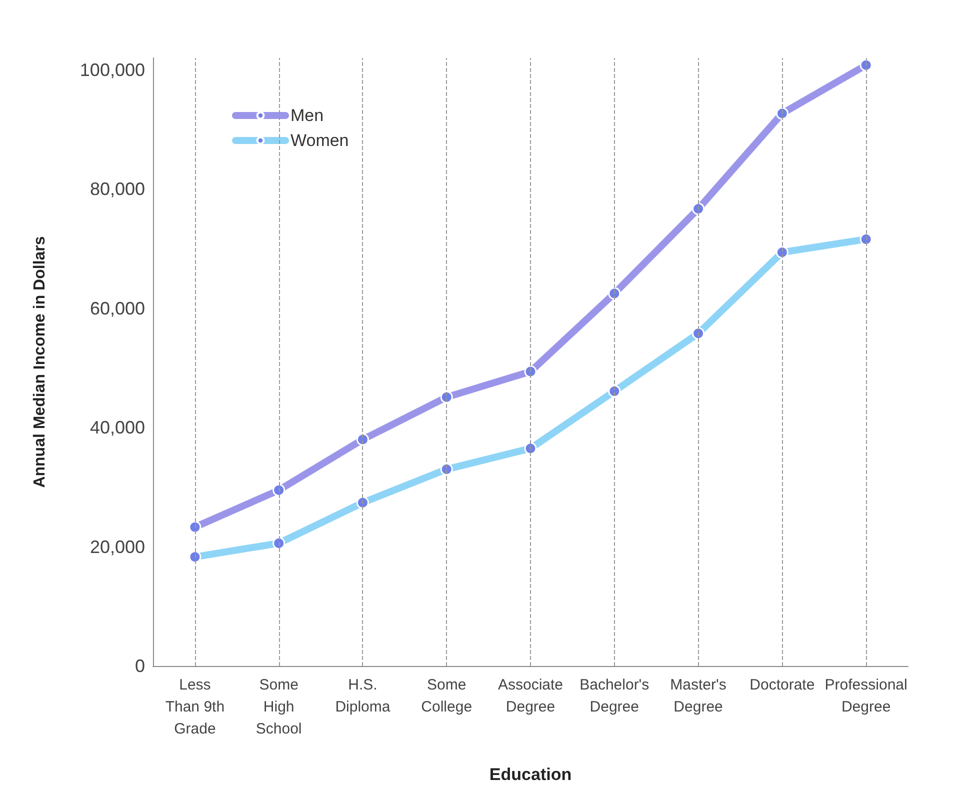  What do you see at coordinates (782, 685) in the screenshot?
I see `x-tick-label: Doctorate` at bounding box center [782, 685].